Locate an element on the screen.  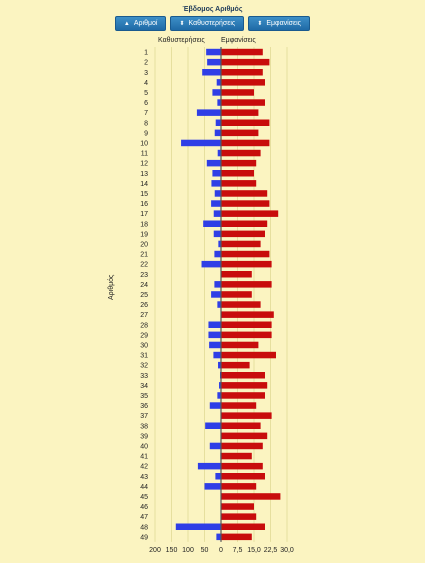
y-tick-label: 19 is located at coordinates (144, 234).